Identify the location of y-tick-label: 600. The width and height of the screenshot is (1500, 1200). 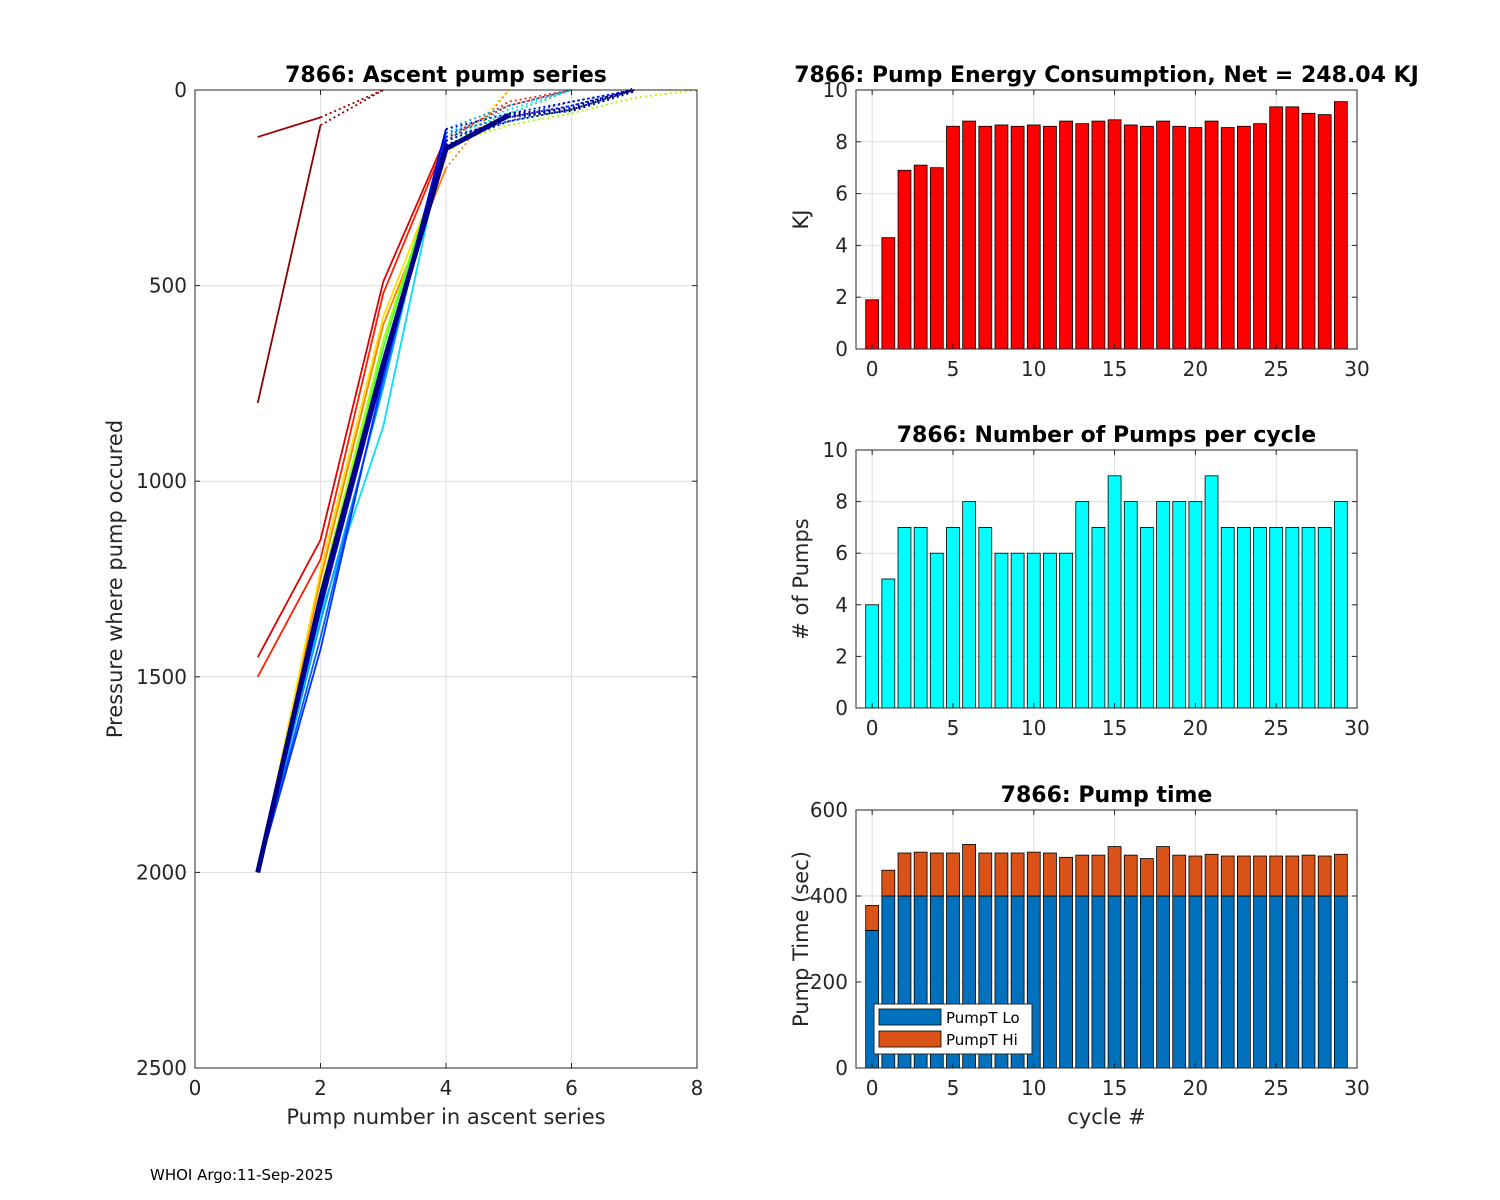
(829, 810).